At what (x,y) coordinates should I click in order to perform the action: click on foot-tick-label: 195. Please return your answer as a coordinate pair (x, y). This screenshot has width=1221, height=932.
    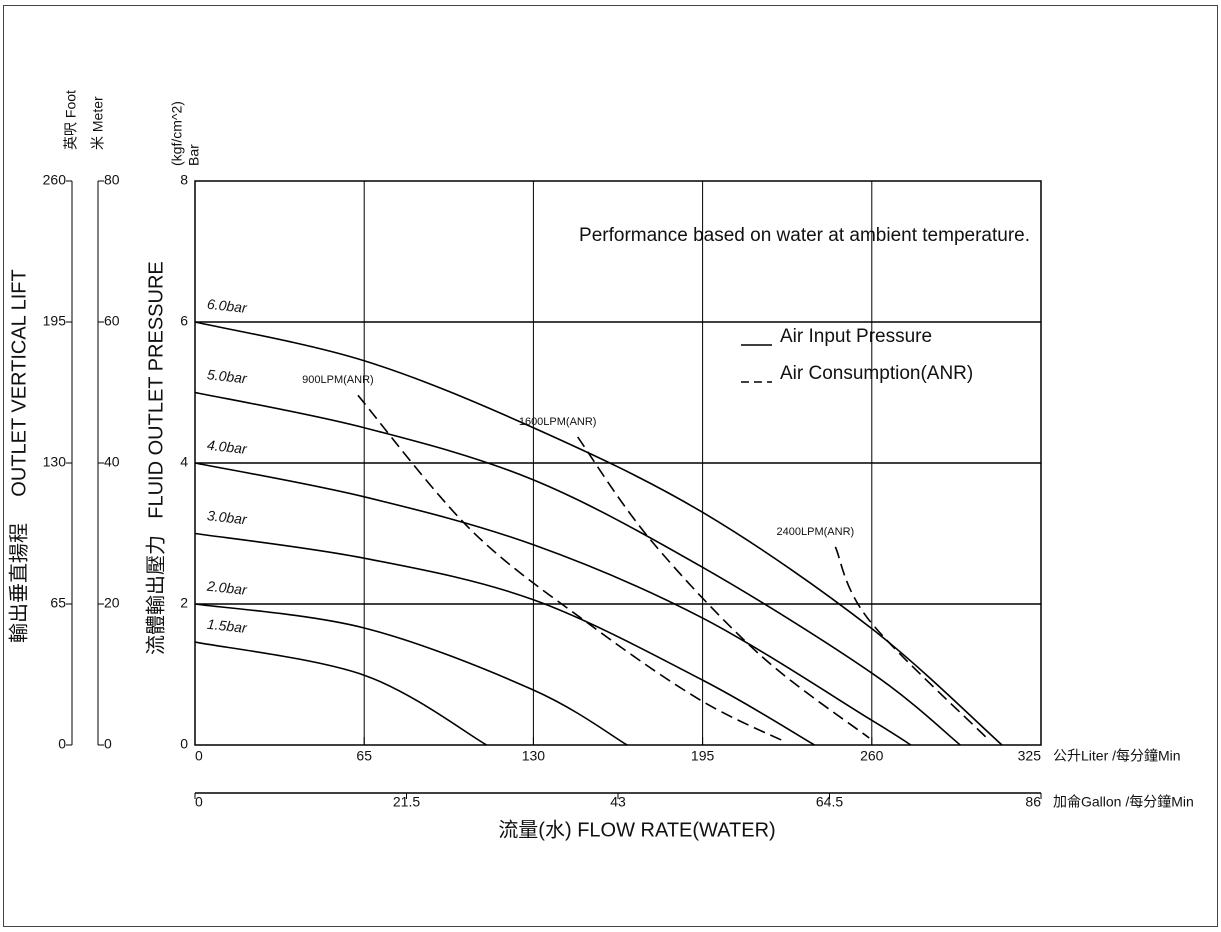
    Looking at the image, I should click on (55, 321).